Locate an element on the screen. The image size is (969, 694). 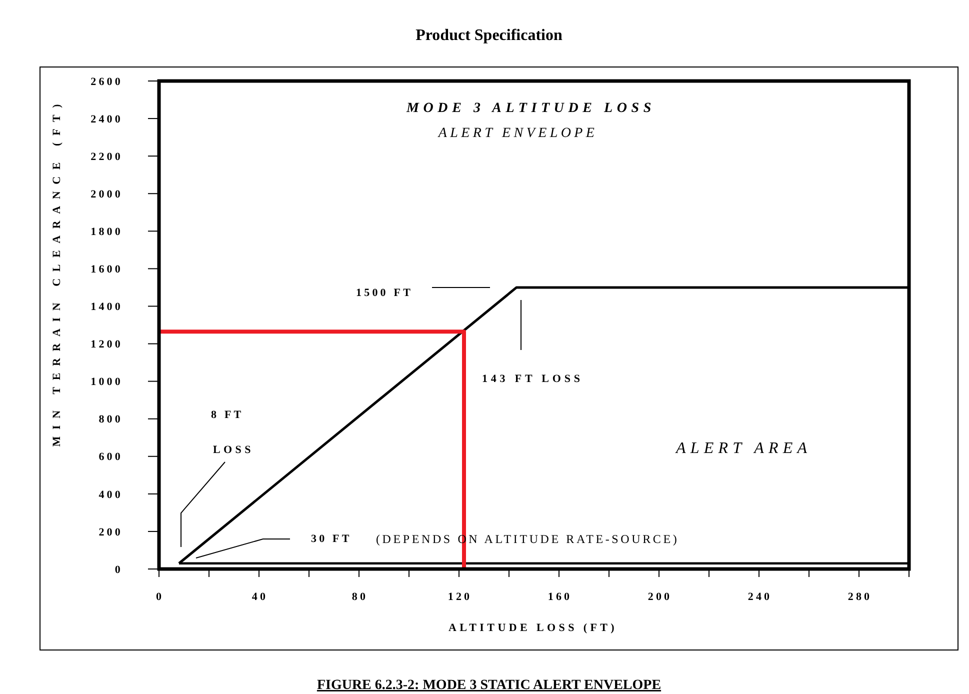
y-tick-label: 1600 is located at coordinates (106, 270).